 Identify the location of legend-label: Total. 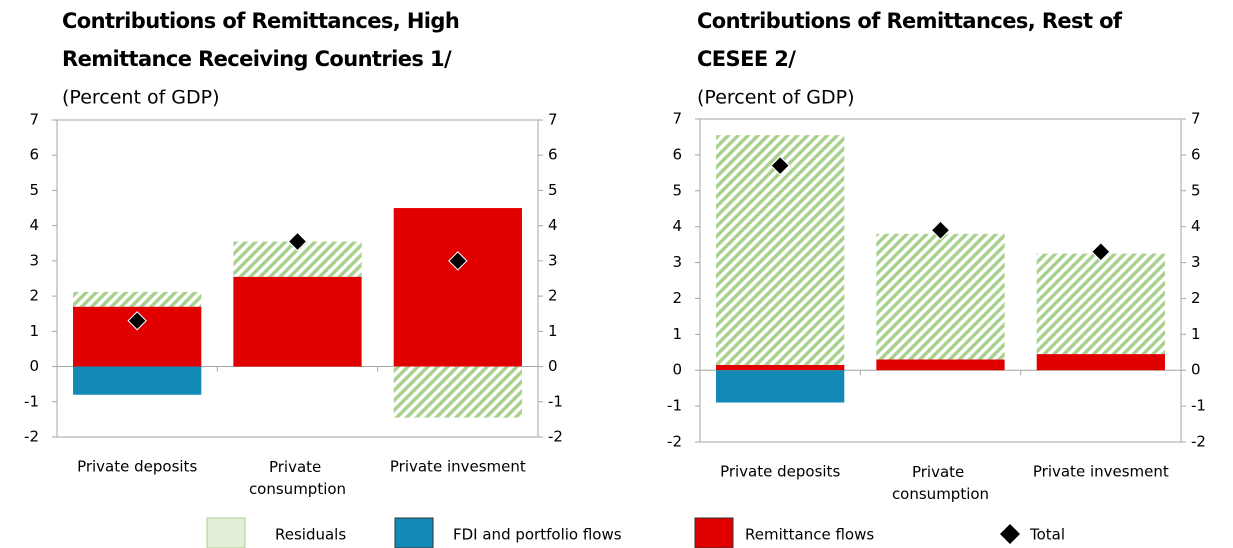
(1047, 535).